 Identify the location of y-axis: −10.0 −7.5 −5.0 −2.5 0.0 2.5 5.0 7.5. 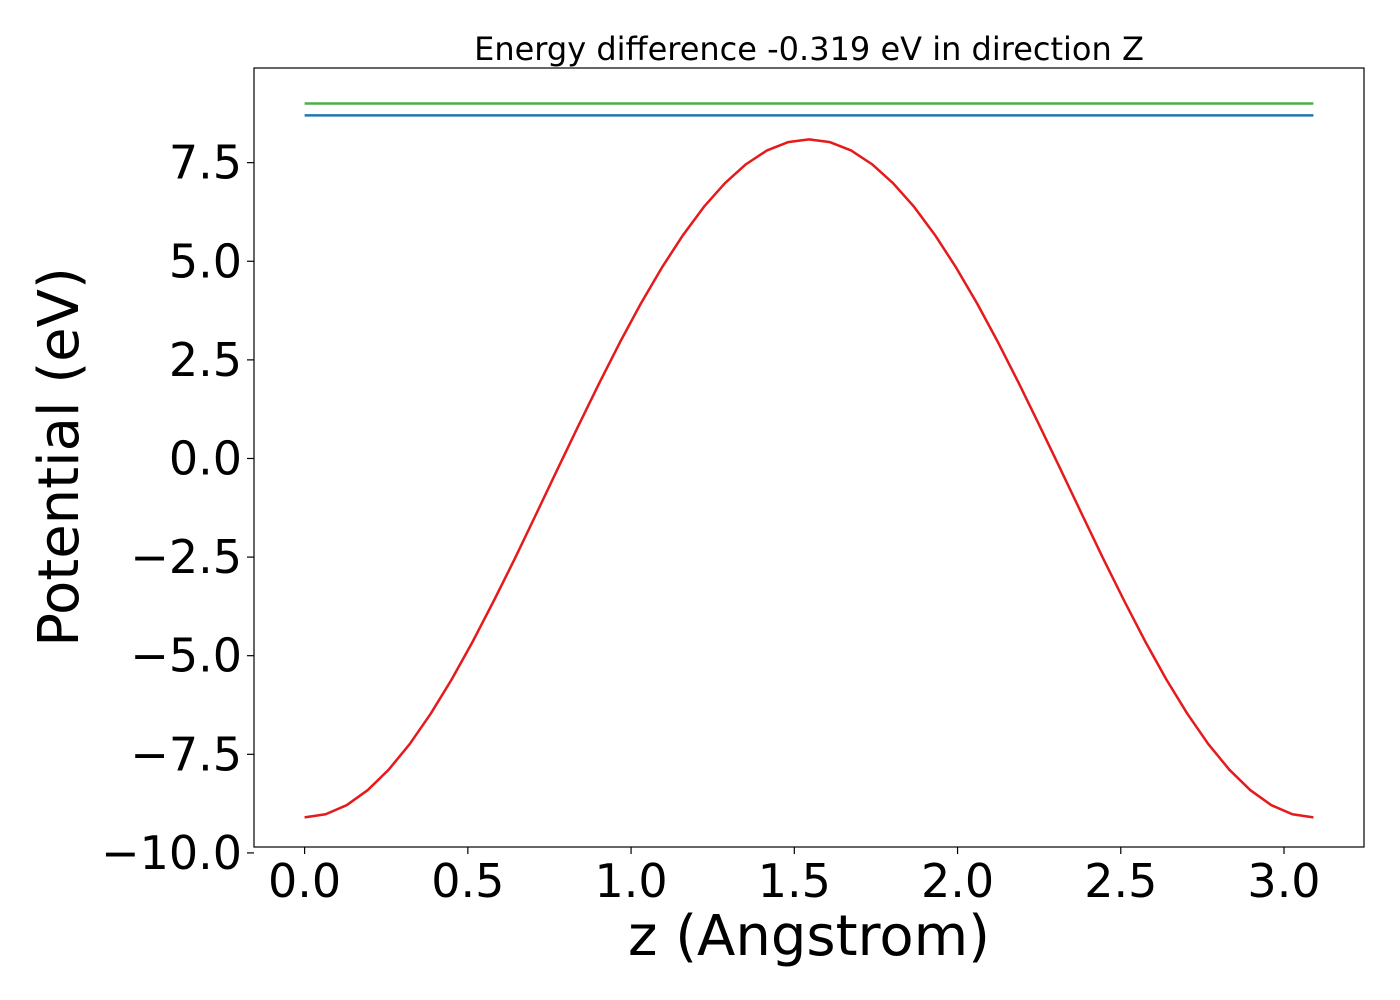
(177, 508).